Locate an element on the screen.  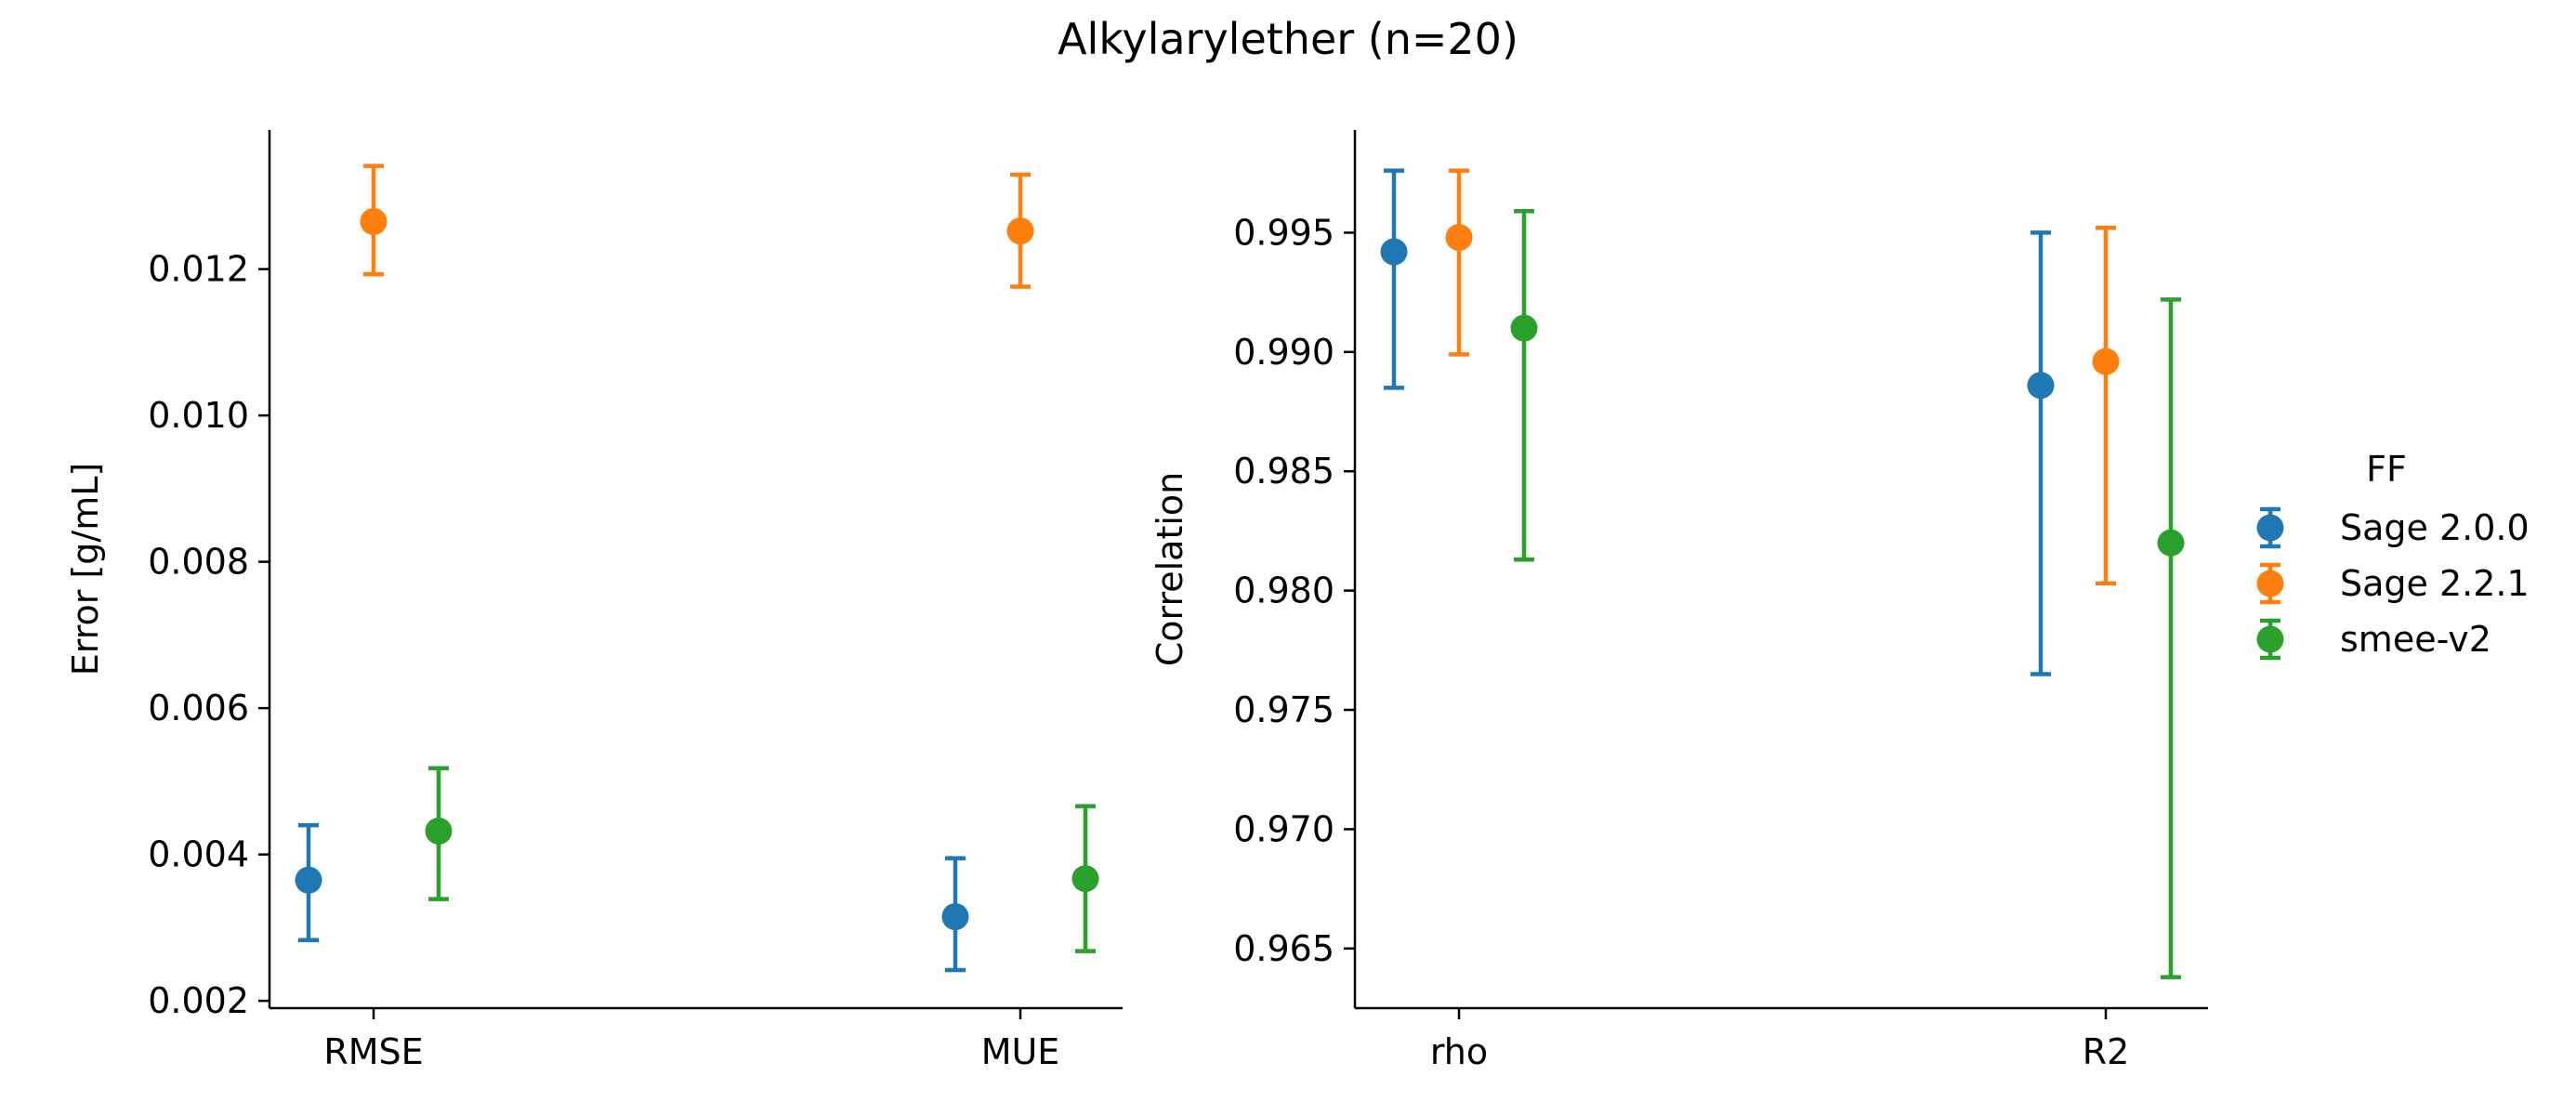
legend-label: Sage 2.0.0 is located at coordinates (2435, 527).